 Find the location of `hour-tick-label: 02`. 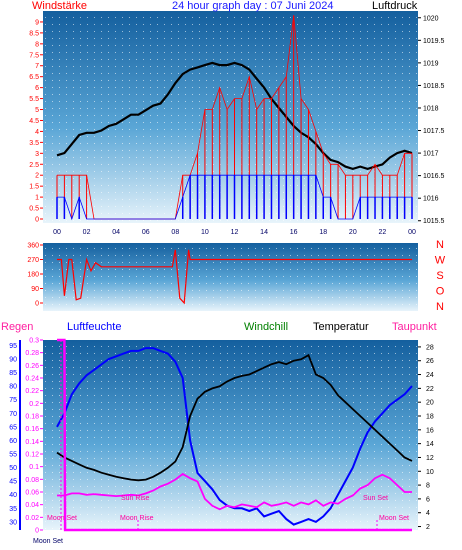

hour-tick-label: 02 is located at coordinates (87, 232).